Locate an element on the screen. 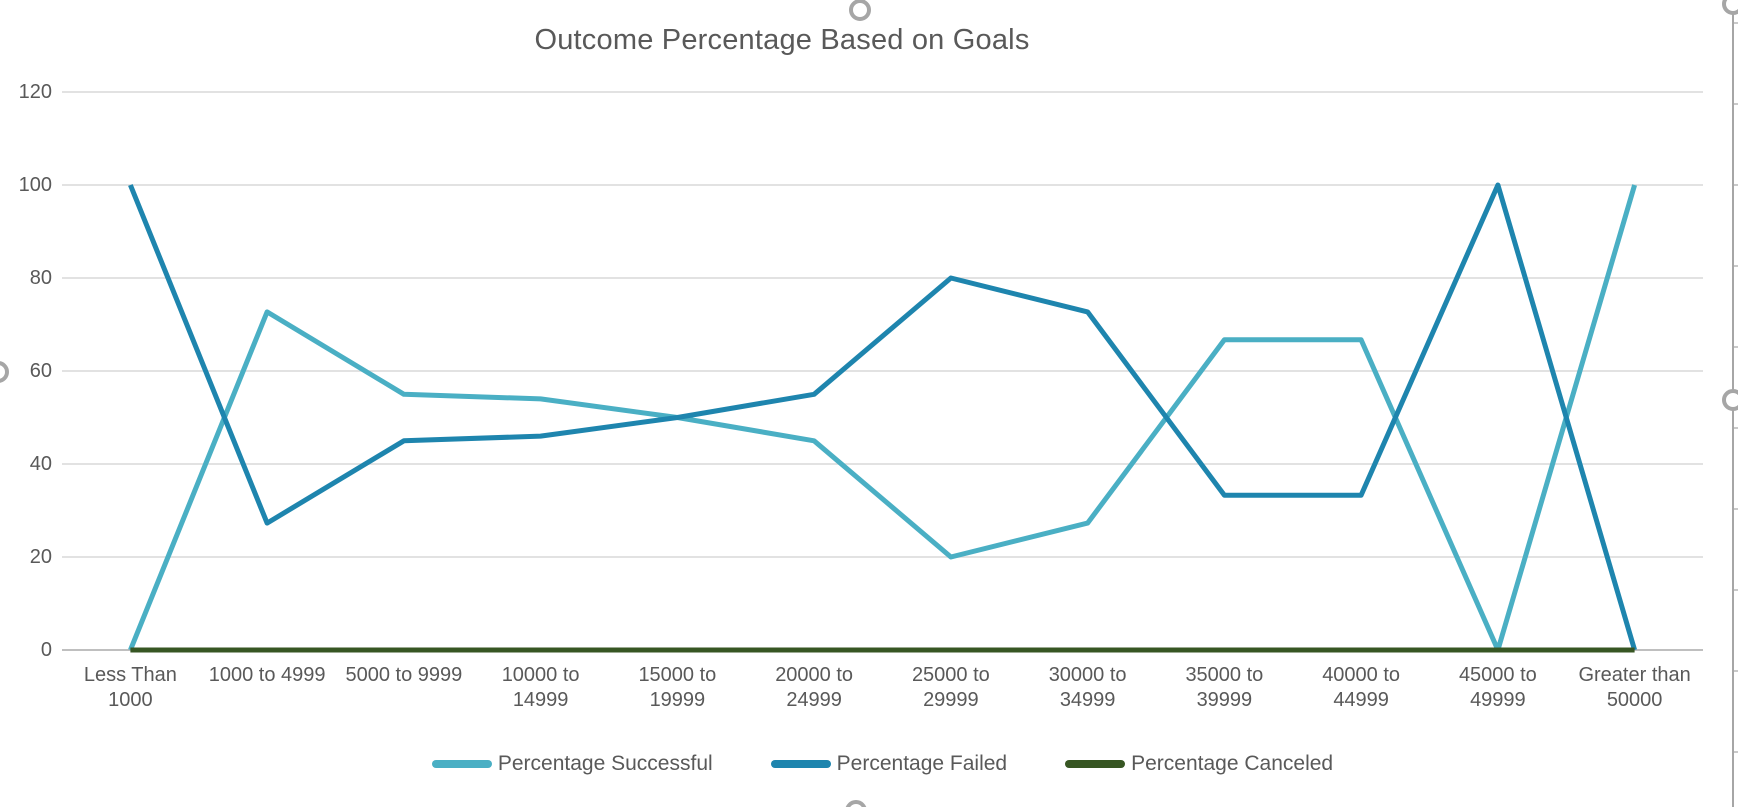  x-tick-label-line: 35000 to is located at coordinates (1224, 675).